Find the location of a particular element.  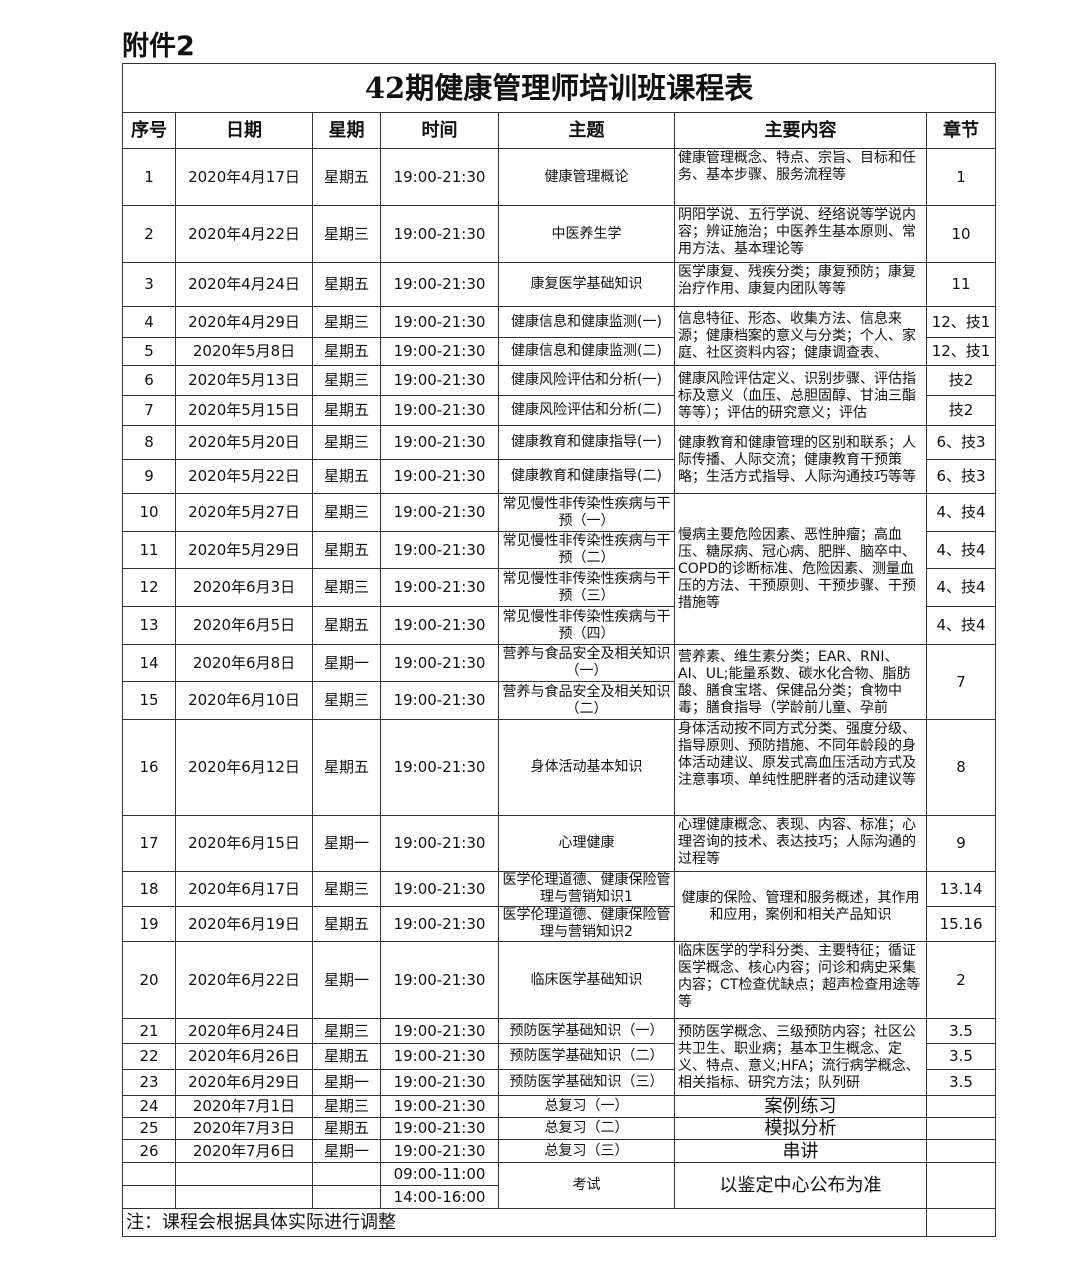

table-row: 23 2020年6月29日 星期一 19:00-21:30 预防医学基础知识（三） 3.5 is located at coordinates (559, 1082).